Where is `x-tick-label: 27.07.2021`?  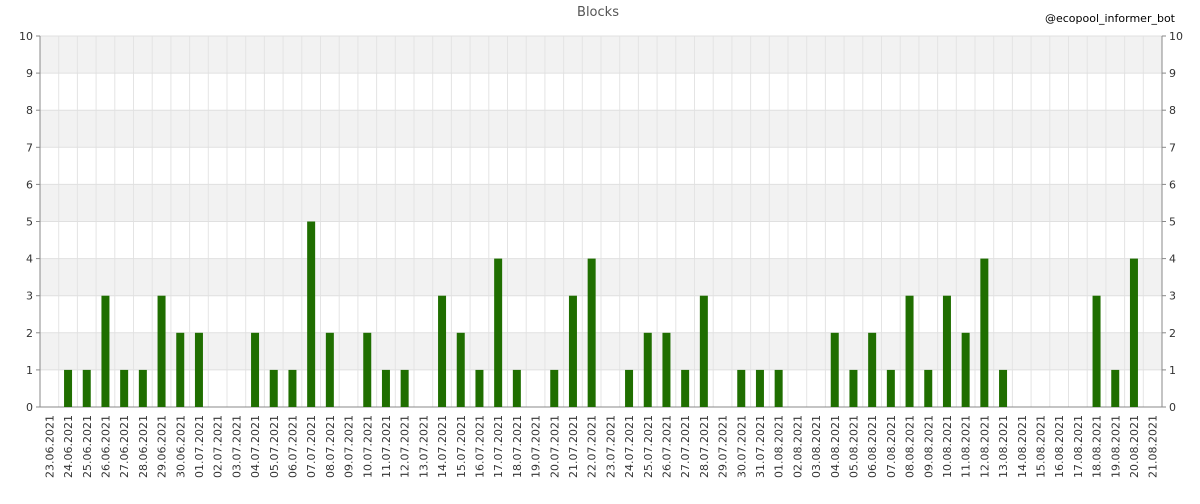 x-tick-label: 27.07.2021 is located at coordinates (685, 446).